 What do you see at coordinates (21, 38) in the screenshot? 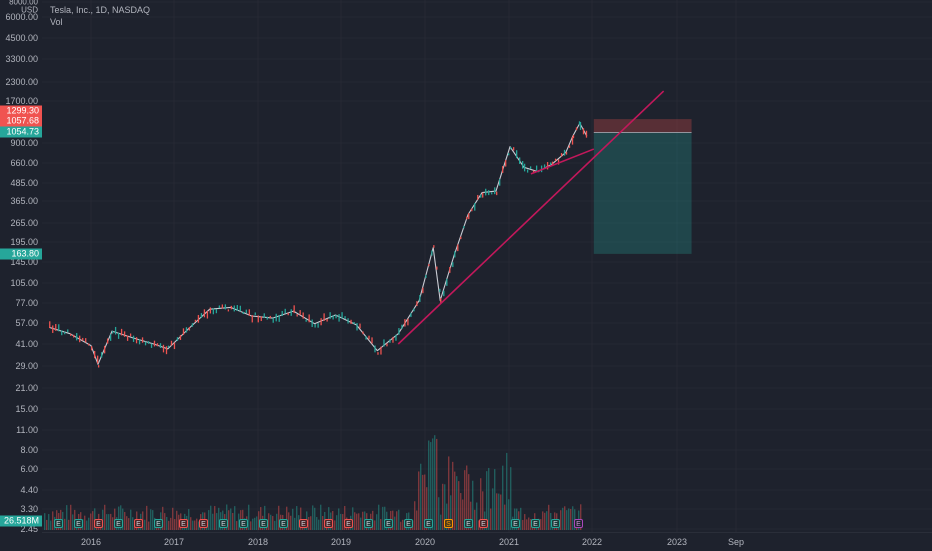
I see `price-tick: 4500.00` at bounding box center [21, 38].